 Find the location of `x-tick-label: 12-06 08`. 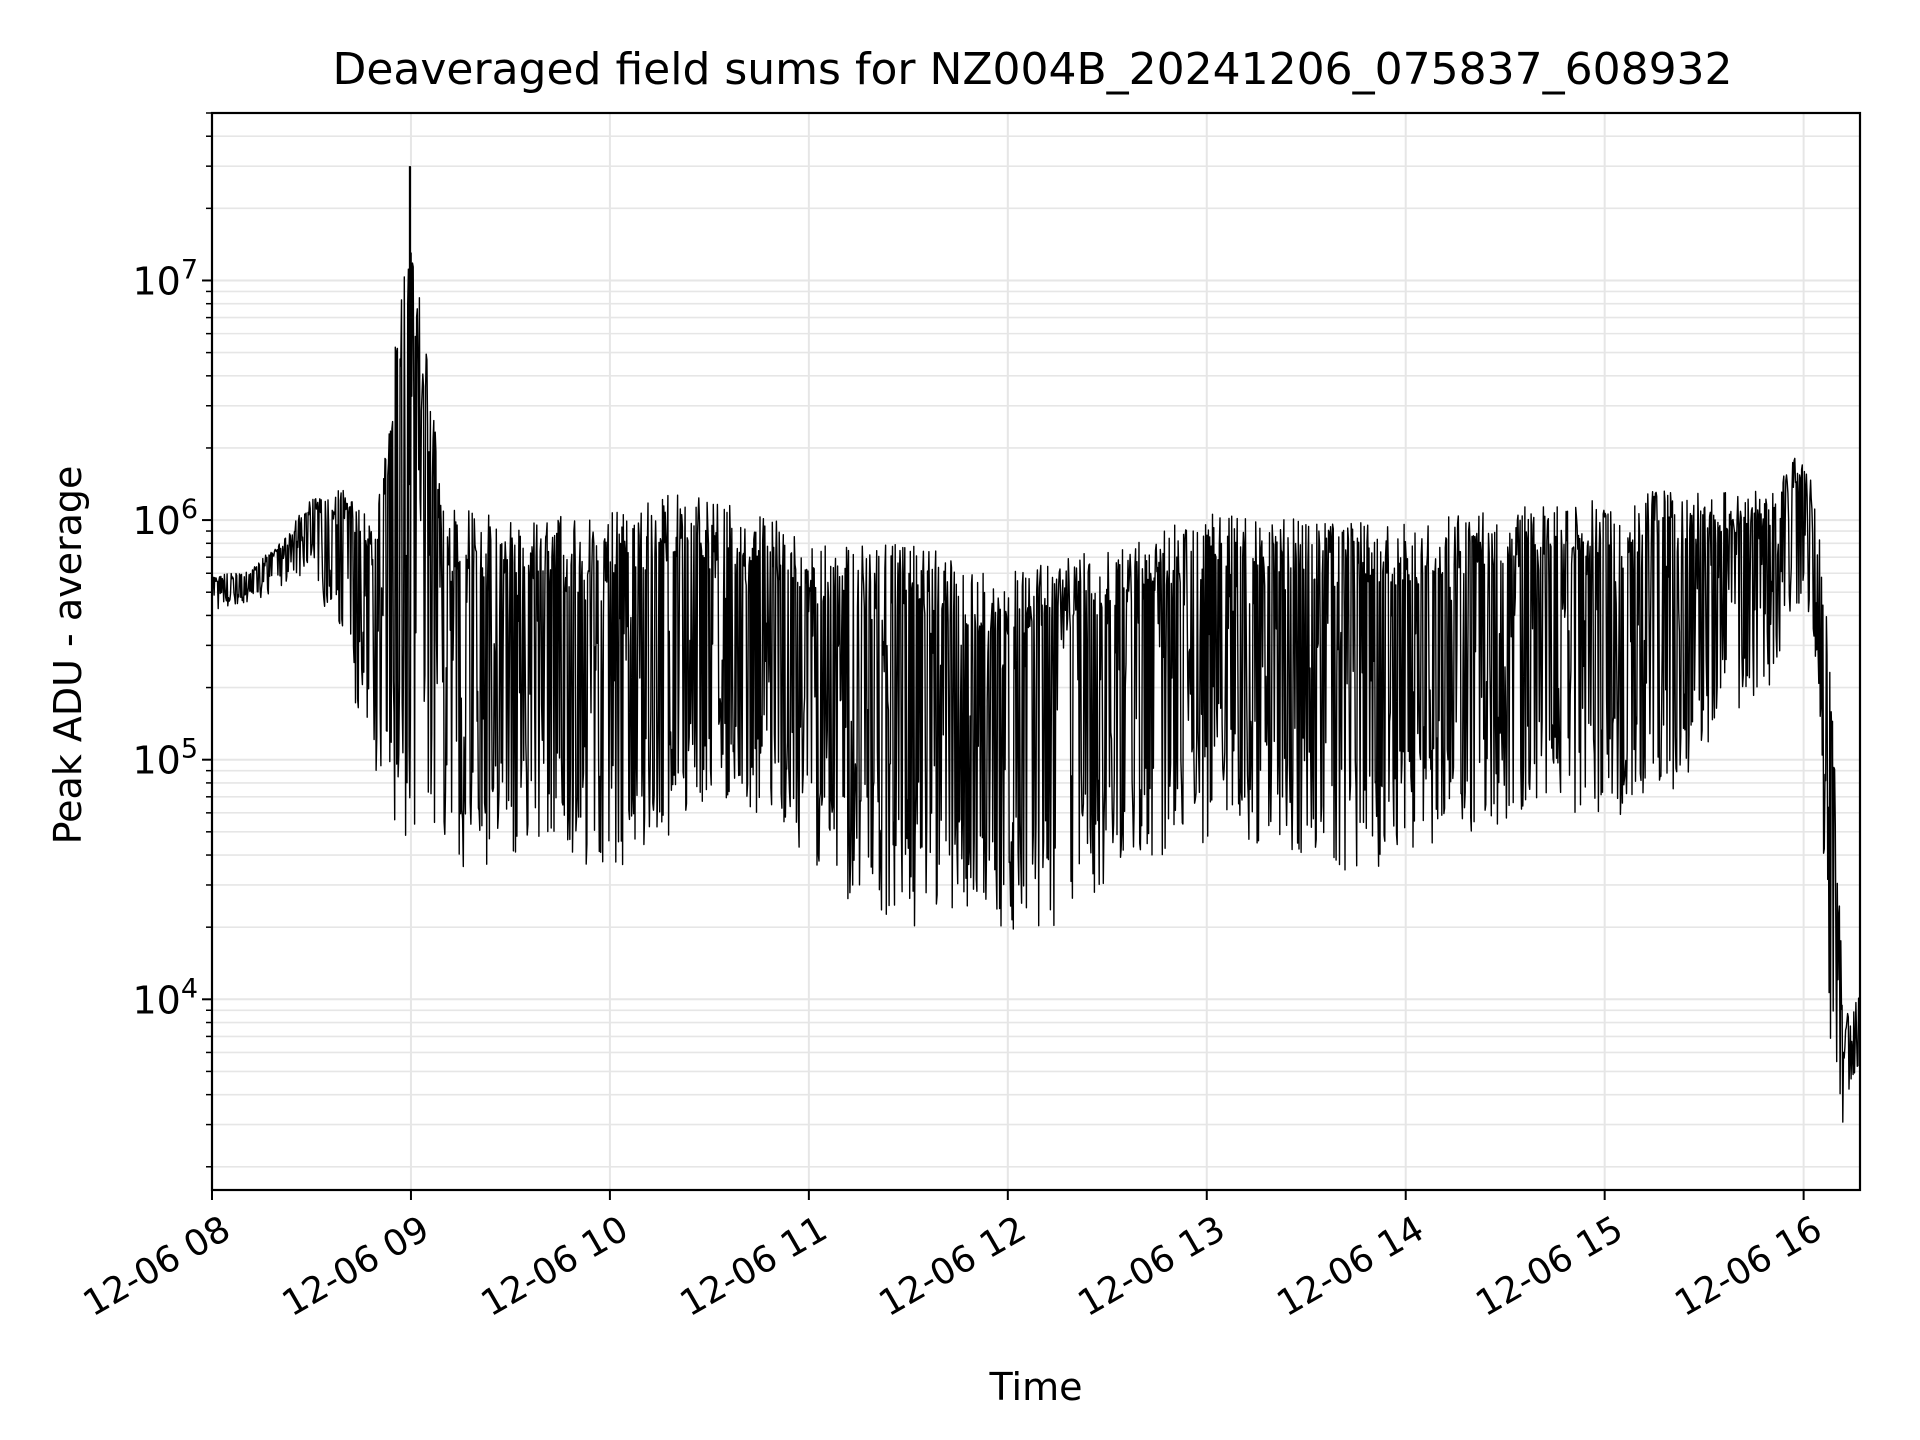

x-tick-label: 12-06 08 is located at coordinates (157, 1266).